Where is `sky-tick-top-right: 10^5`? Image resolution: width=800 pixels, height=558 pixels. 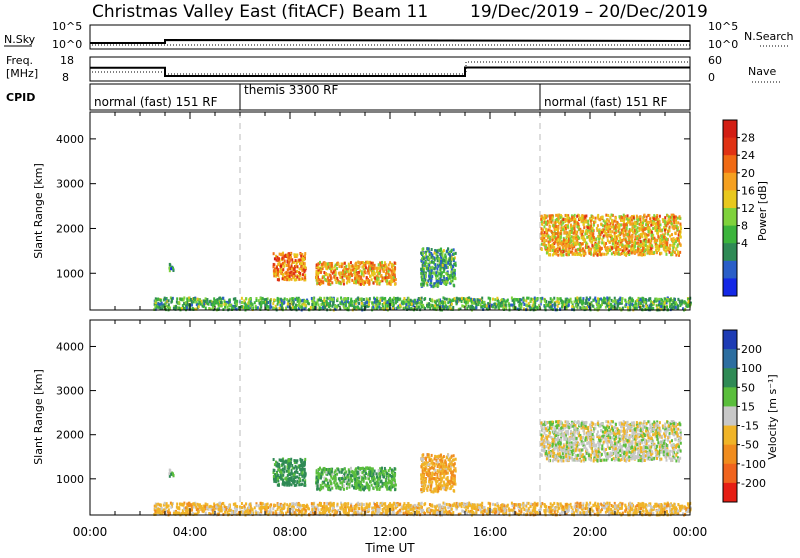 sky-tick-top-right: 10^5 is located at coordinates (723, 26).